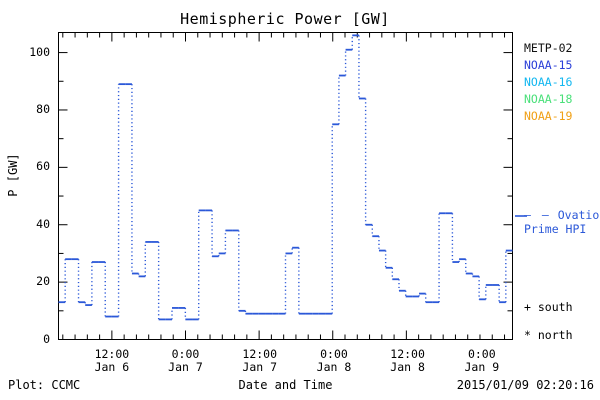 The width and height of the screenshot is (600, 400). I want to click on y-axis-label: P [GW], so click(13, 175).